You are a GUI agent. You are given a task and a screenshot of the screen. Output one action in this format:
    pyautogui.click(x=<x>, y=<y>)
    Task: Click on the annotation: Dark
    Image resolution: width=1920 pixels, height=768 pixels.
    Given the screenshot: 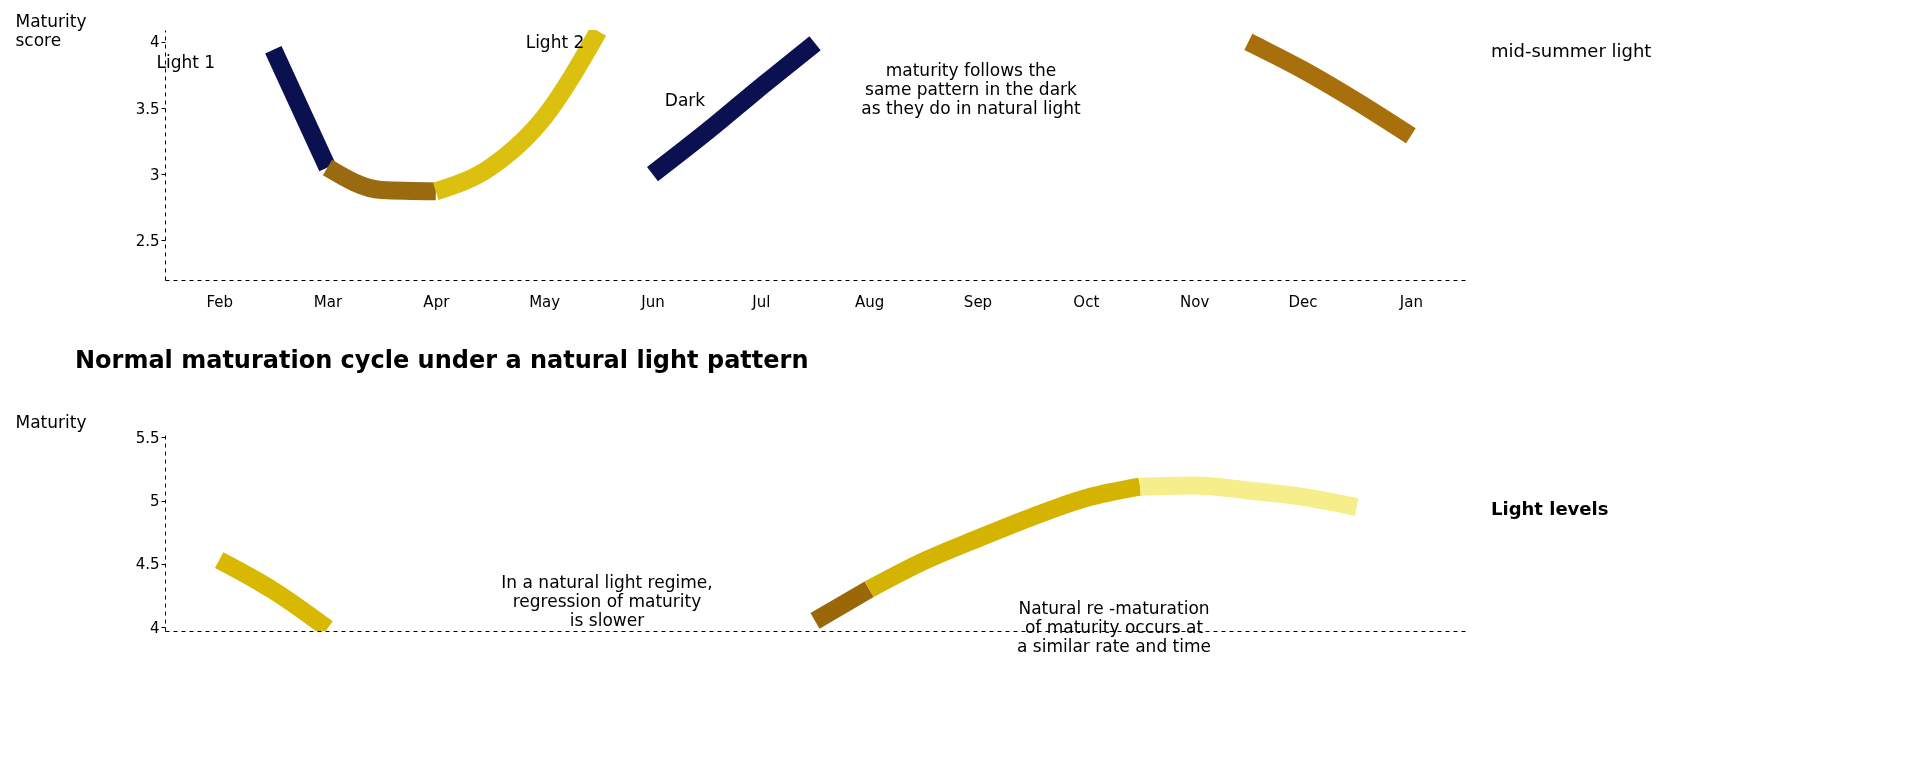 What is the action you would take?
    pyautogui.click(x=685, y=99)
    